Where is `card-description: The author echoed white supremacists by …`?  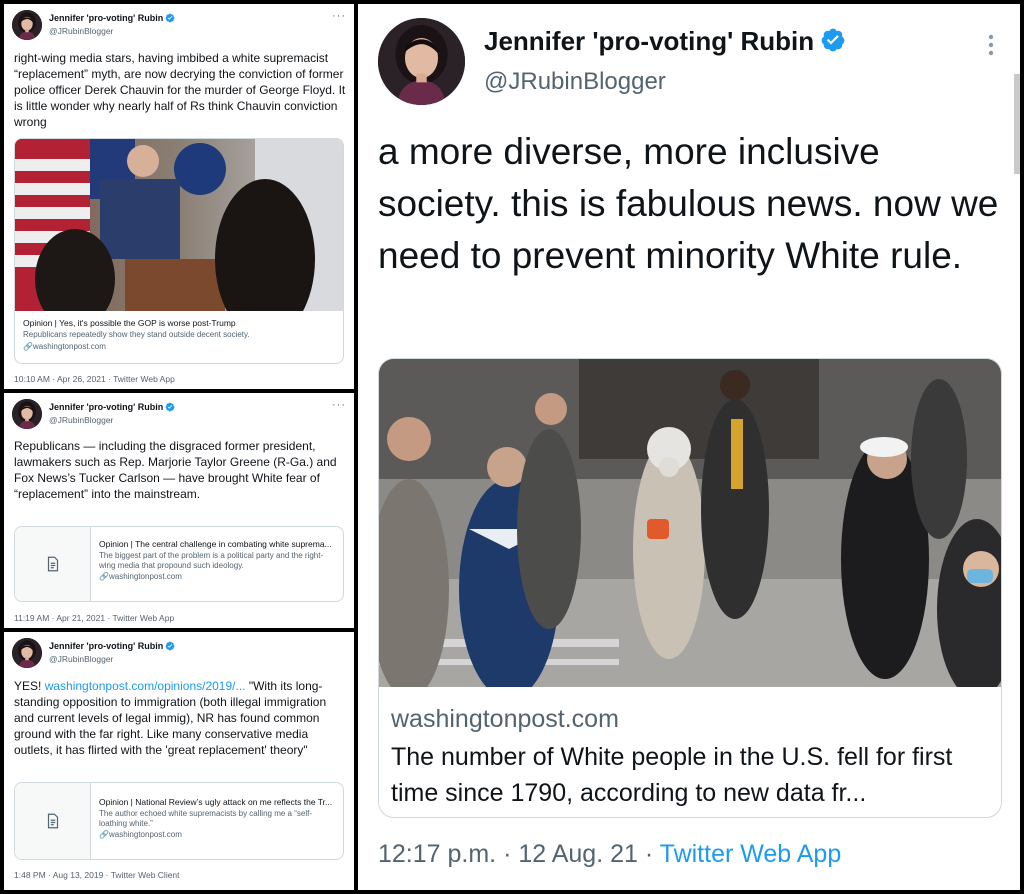
card-description: The author echoed white supremacists by … is located at coordinates (205, 818).